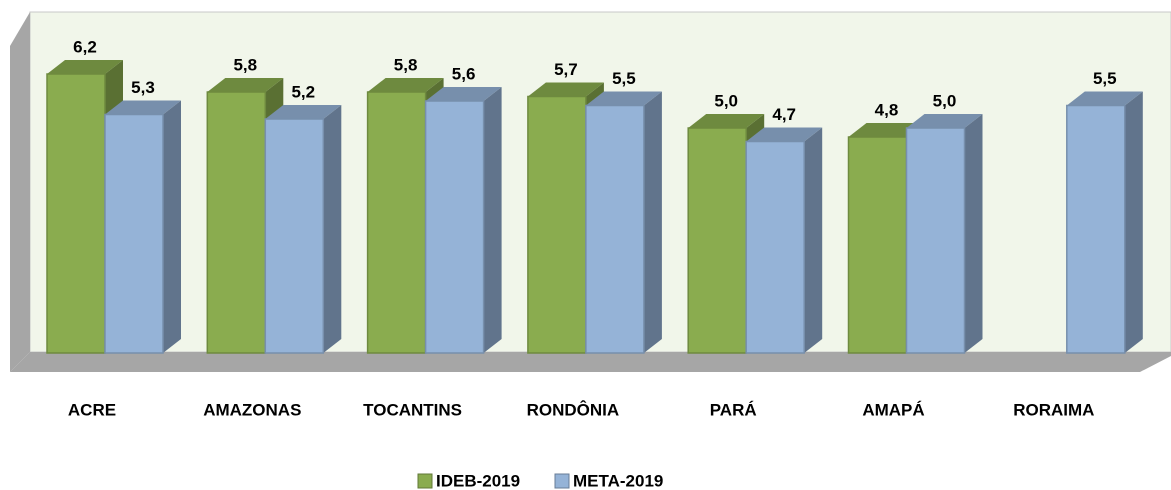 The image size is (1171, 490). Describe the element at coordinates (887, 109) in the screenshot. I see `data-label: 4,8` at that location.